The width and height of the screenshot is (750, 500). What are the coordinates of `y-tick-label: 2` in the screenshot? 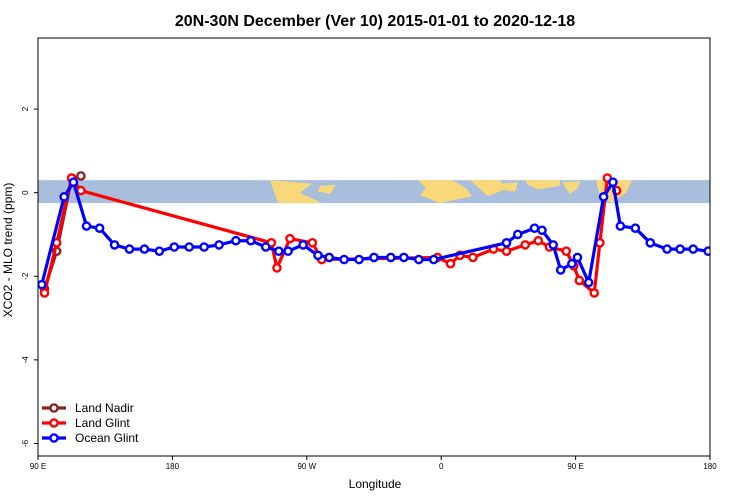 It's located at (25, 108).